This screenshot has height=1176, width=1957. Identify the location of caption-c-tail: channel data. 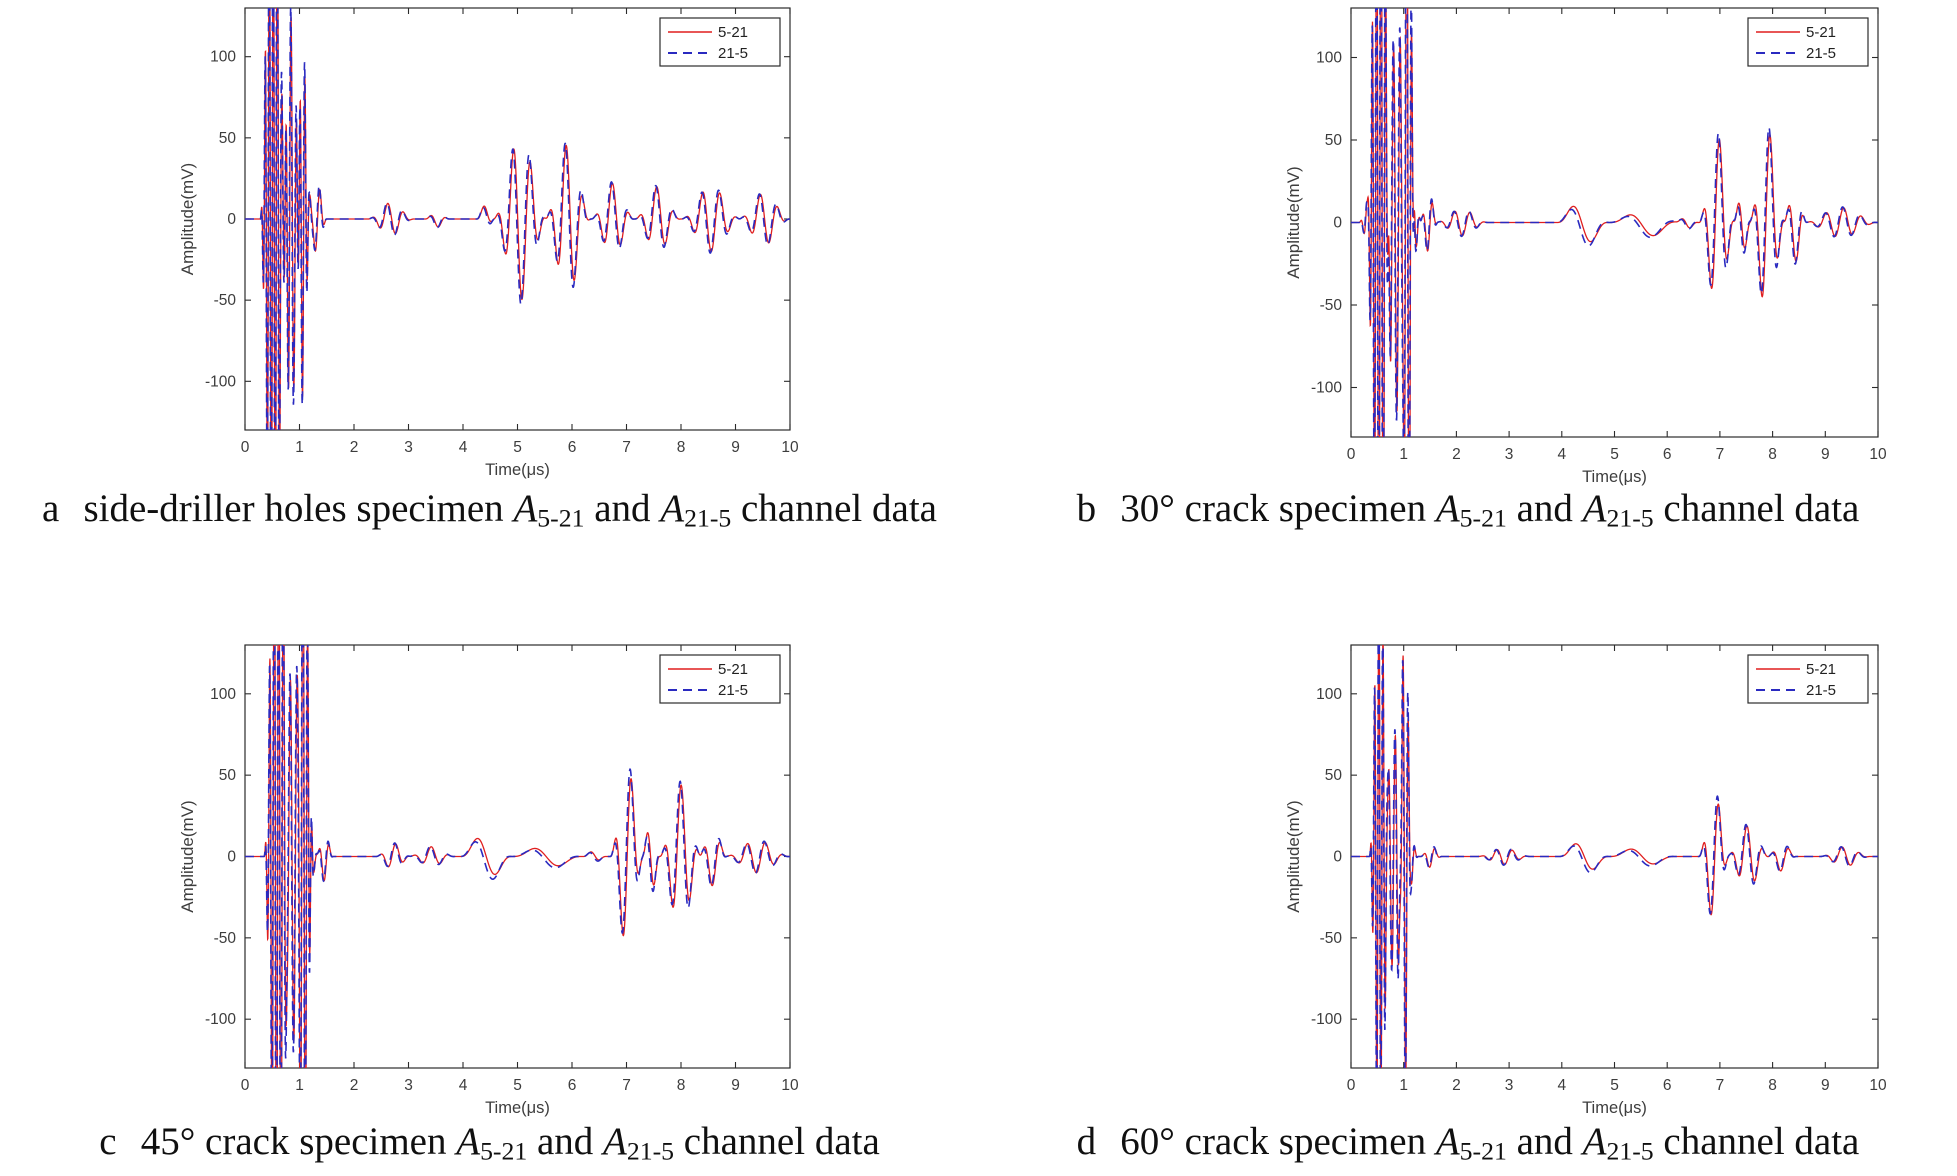
(777, 1141).